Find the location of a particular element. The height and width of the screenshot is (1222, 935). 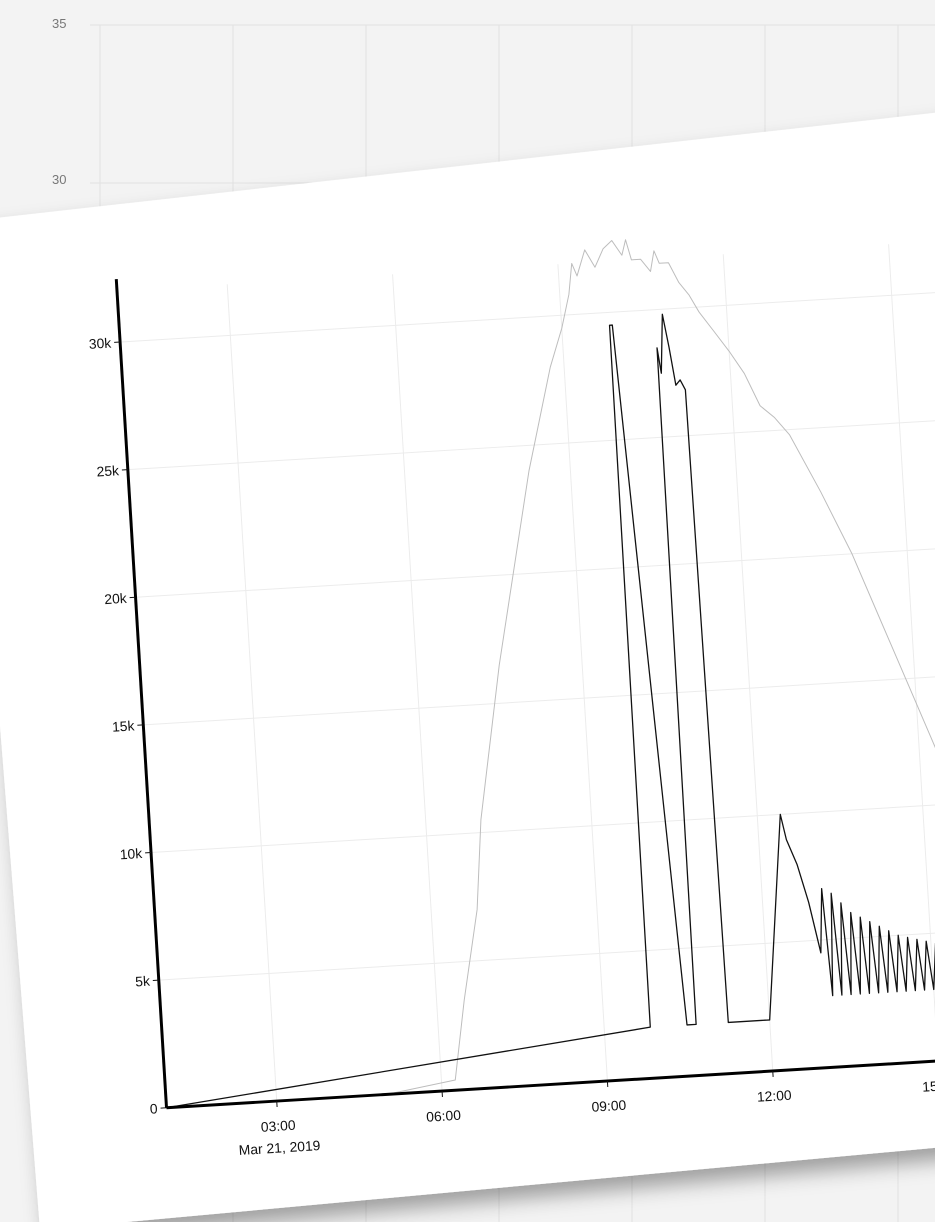

x-axis is located at coordinates (550, 1081).